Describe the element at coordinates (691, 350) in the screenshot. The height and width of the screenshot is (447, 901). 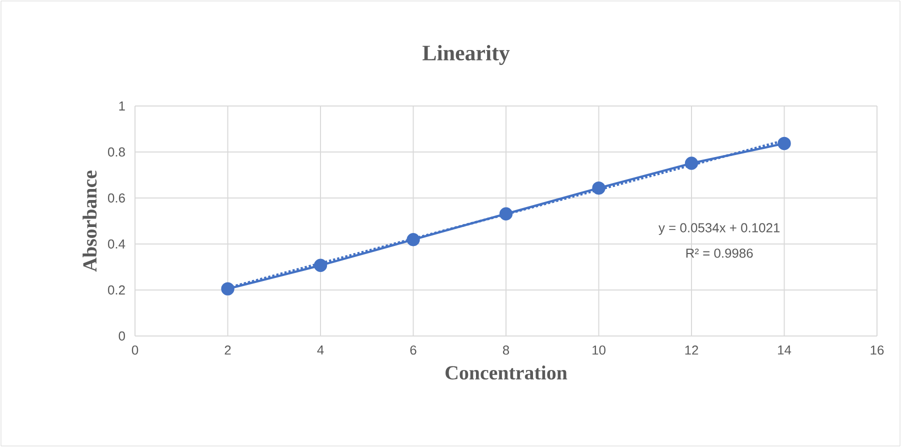
I see `x-tick-label: 12` at that location.